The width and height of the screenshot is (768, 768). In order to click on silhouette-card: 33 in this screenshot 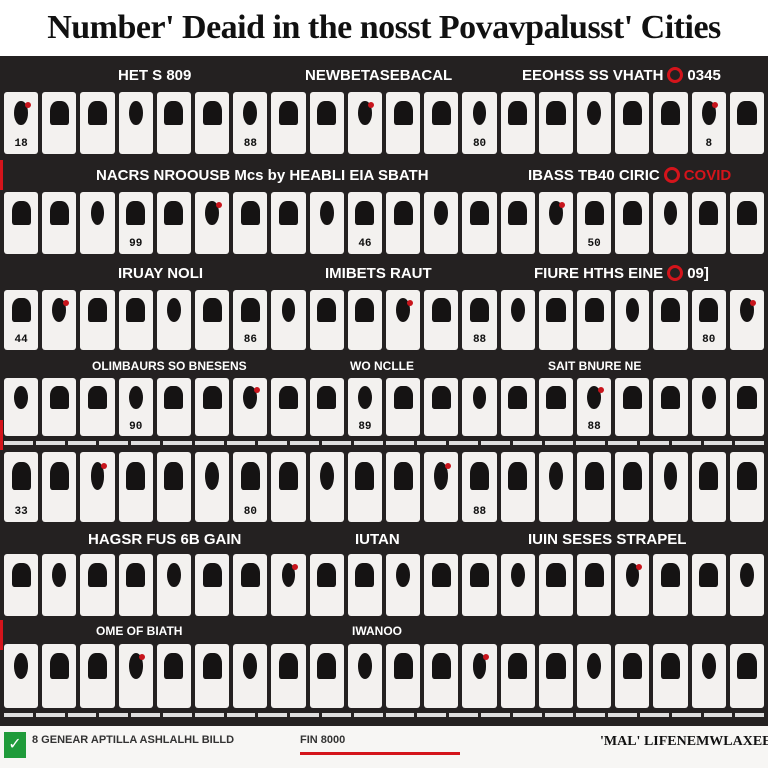, I will do `click(21, 487)`.